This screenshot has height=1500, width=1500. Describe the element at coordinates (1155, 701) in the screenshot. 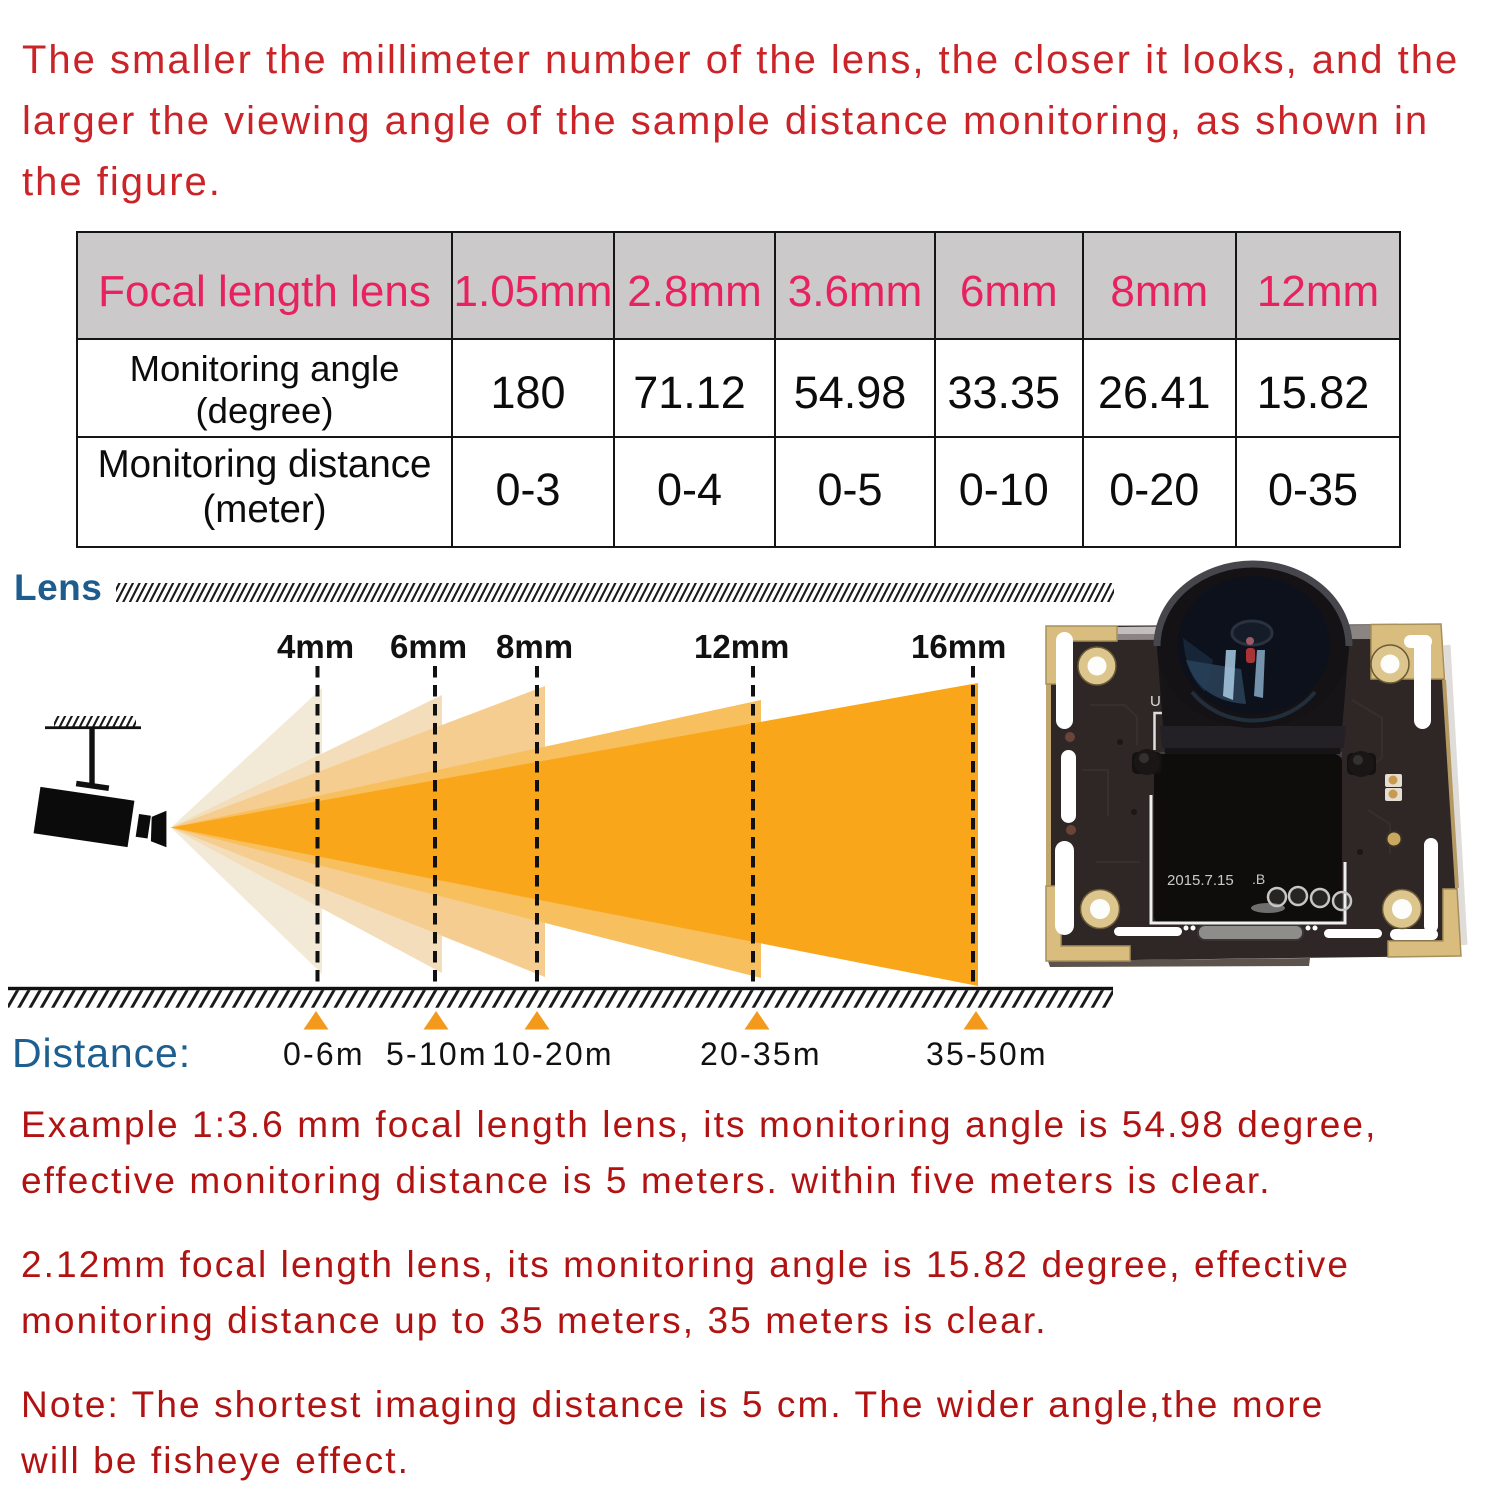

I see `svg-text: U` at that location.